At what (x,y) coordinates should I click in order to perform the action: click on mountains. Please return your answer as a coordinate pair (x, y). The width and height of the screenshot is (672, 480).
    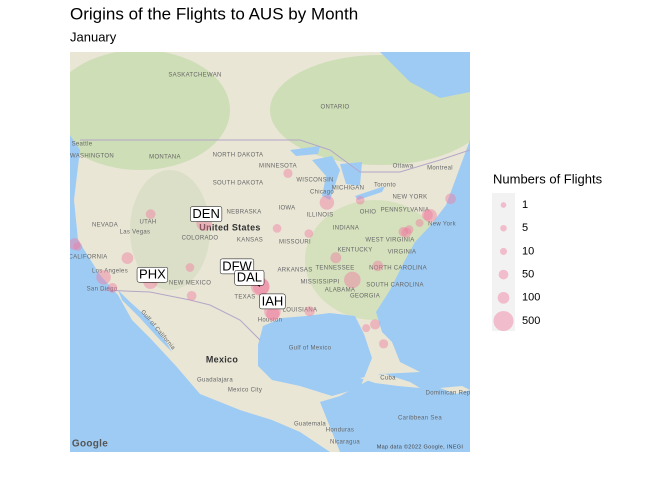
    Looking at the image, I should click on (170, 230).